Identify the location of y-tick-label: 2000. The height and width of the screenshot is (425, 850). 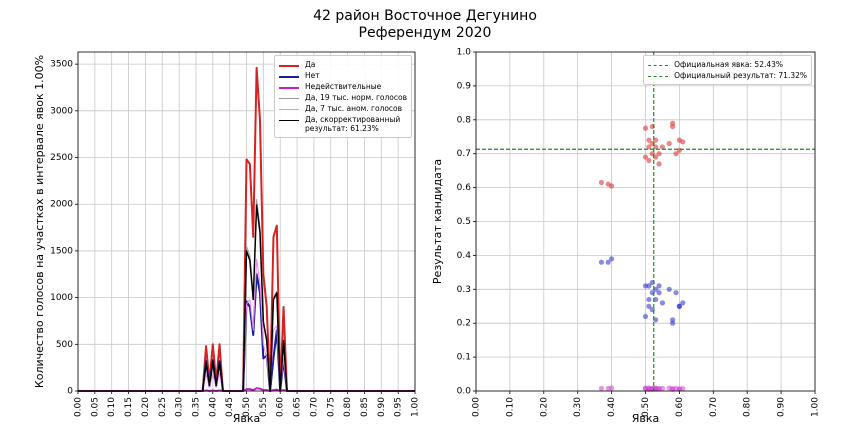
(61, 205).